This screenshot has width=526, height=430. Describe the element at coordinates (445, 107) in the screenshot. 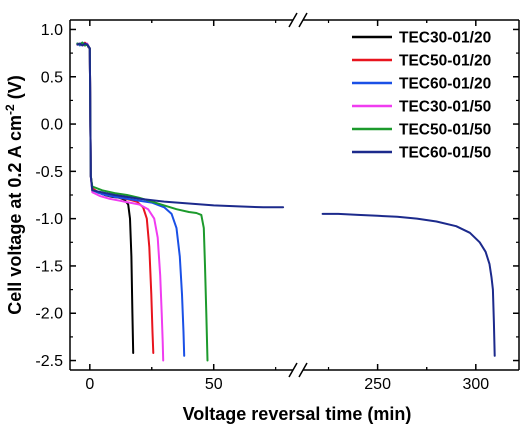

I see `legend-label: TEC30-01/50` at that location.